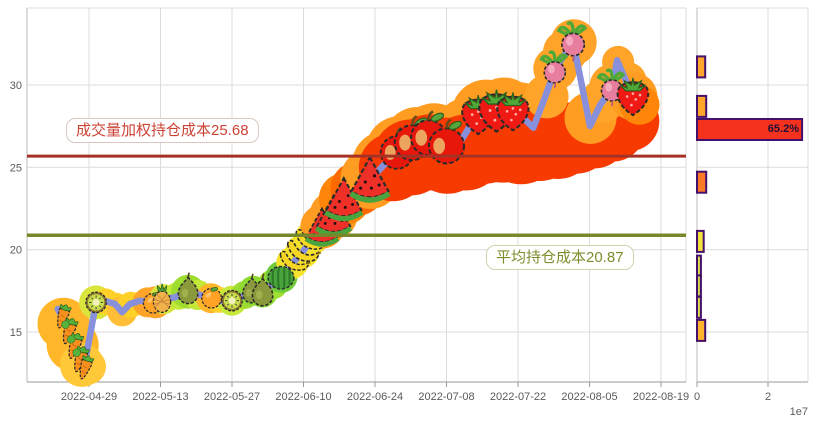 This screenshot has width=813, height=422. I want to click on volume-distribution-panel: 0 2 1e7, so click(751, 212).